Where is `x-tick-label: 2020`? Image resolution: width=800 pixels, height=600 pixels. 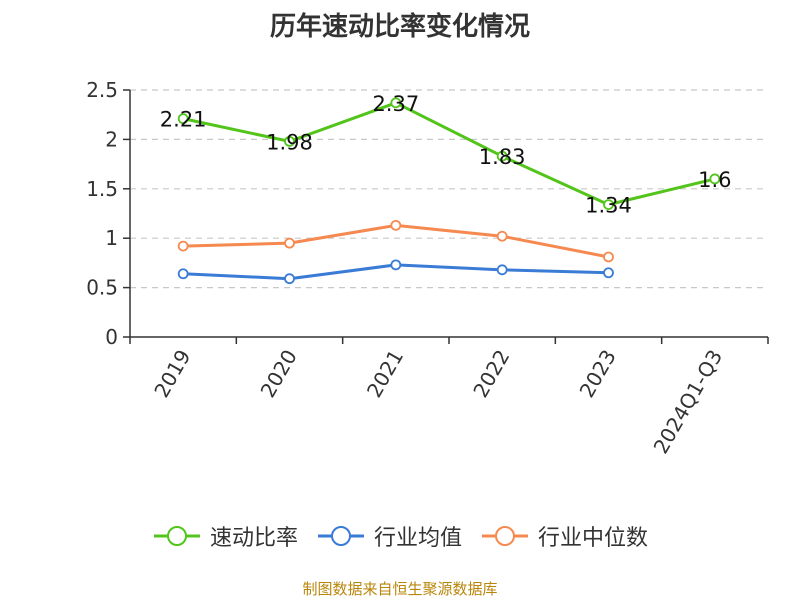
x-tick-label: 2020 is located at coordinates (279, 374).